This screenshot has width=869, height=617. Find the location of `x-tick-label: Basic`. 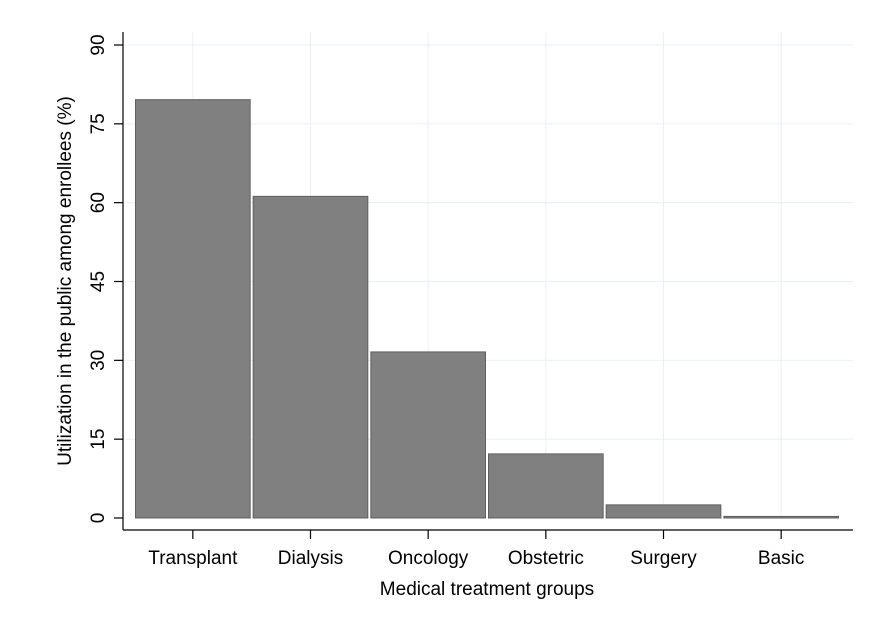

x-tick-label: Basic is located at coordinates (781, 558).